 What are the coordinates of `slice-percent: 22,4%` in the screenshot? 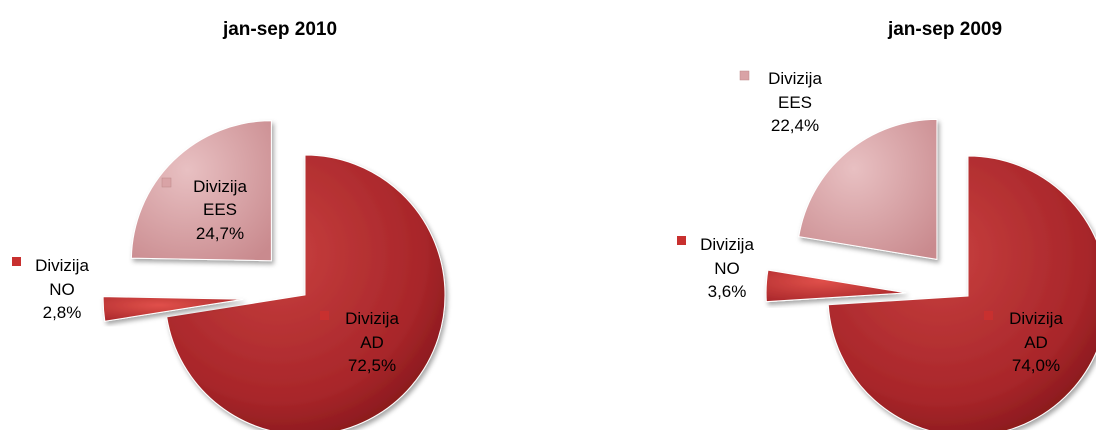 It's located at (795, 125).